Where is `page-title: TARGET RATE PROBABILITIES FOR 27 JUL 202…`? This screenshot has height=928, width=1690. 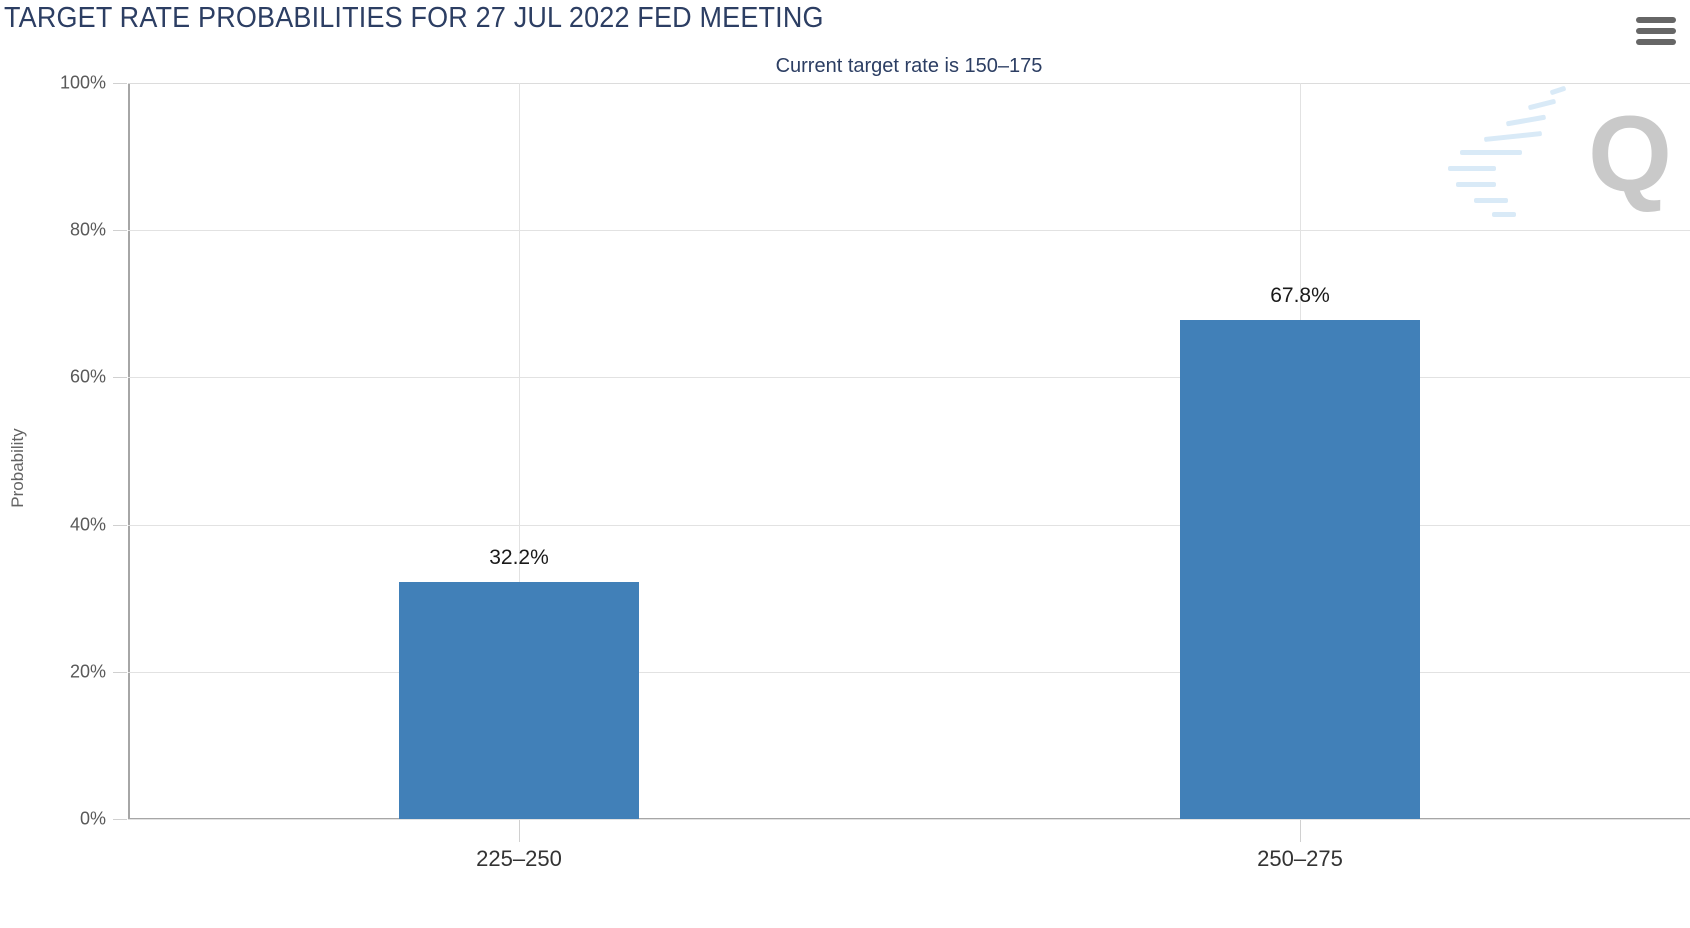
page-title: TARGET RATE PROBABILITIES FOR 27 JUL 202… is located at coordinates (414, 18).